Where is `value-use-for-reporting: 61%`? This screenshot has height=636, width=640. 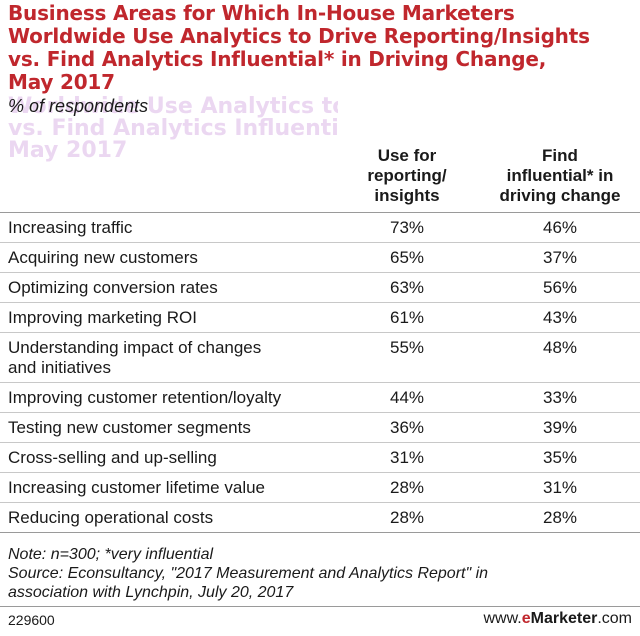
value-use-for-reporting: 61% is located at coordinates (407, 317).